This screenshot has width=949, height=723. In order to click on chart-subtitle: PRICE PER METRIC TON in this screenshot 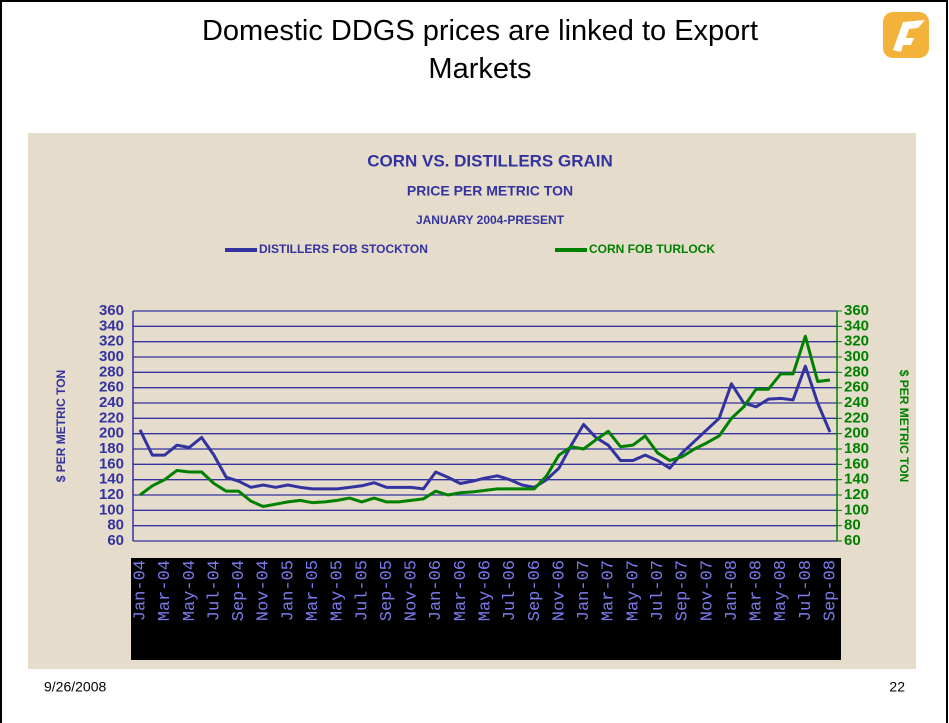, I will do `click(490, 191)`.